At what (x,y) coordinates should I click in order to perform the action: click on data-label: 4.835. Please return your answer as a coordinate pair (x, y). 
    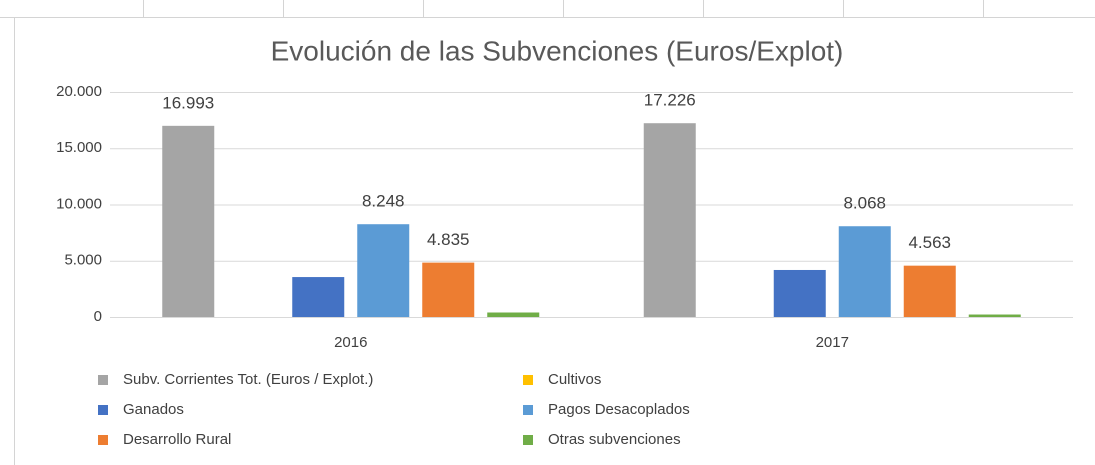
    Looking at the image, I should click on (448, 239).